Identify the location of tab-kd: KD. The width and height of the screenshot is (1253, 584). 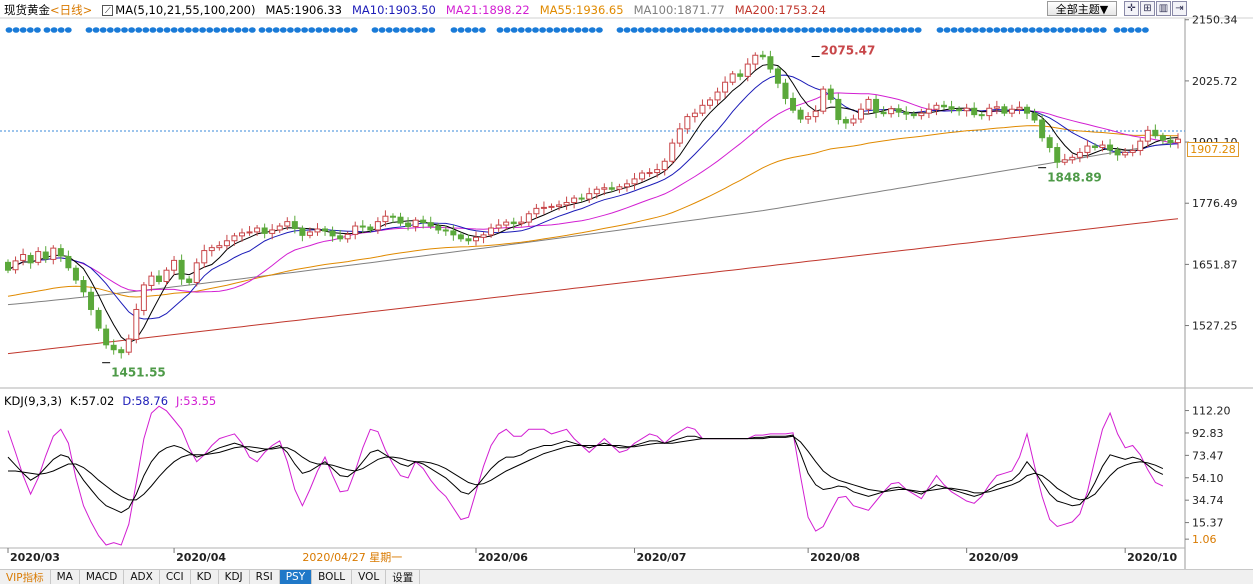
(205, 577).